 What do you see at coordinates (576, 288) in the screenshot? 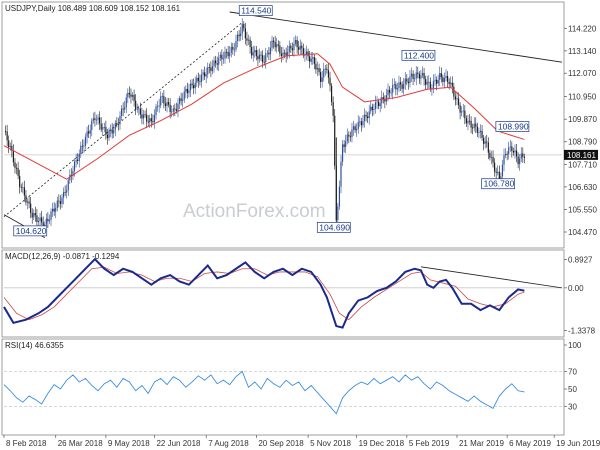
I see `macd-tick-label: 0.00` at bounding box center [576, 288].